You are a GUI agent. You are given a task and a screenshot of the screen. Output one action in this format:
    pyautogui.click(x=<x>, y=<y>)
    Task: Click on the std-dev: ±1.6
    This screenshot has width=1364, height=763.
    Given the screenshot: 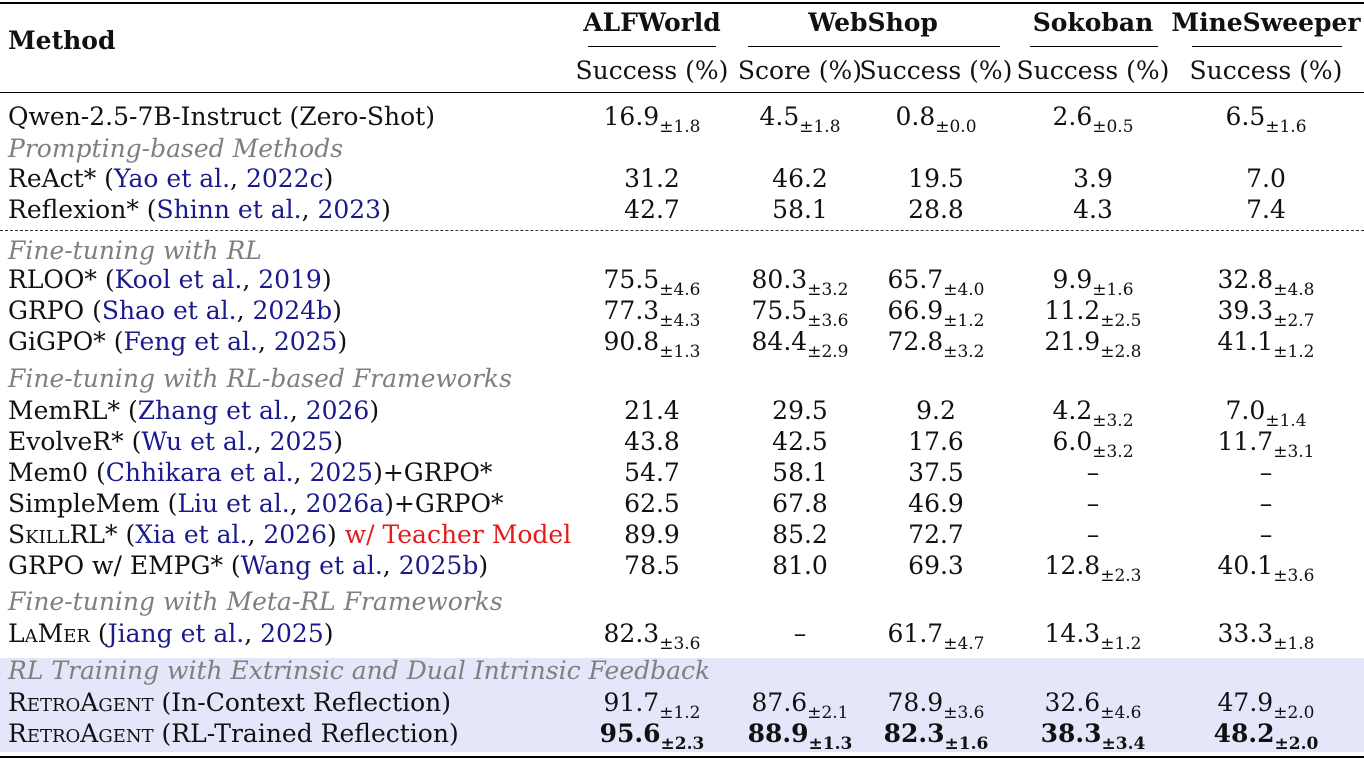 What is the action you would take?
    pyautogui.click(x=1286, y=127)
    